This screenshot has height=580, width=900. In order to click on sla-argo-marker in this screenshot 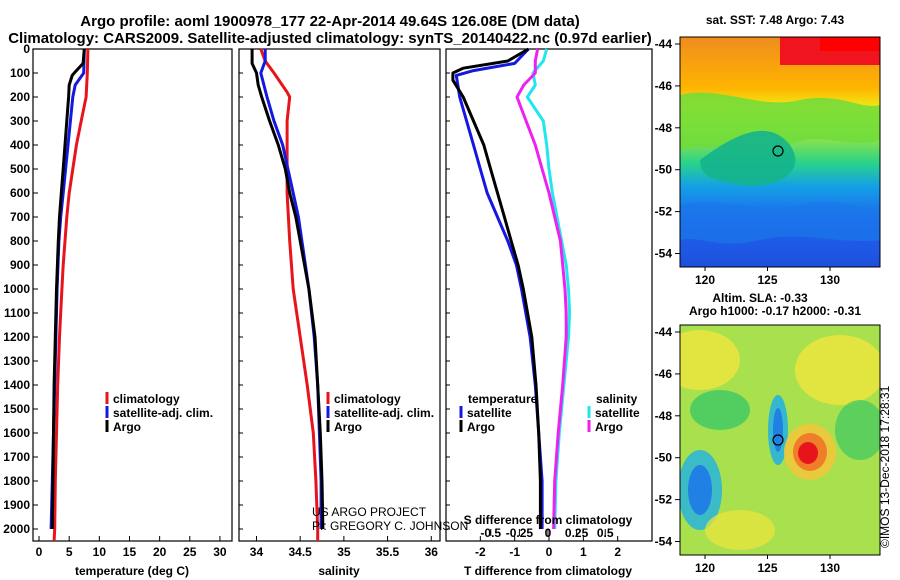, I will do `click(778, 440)`.